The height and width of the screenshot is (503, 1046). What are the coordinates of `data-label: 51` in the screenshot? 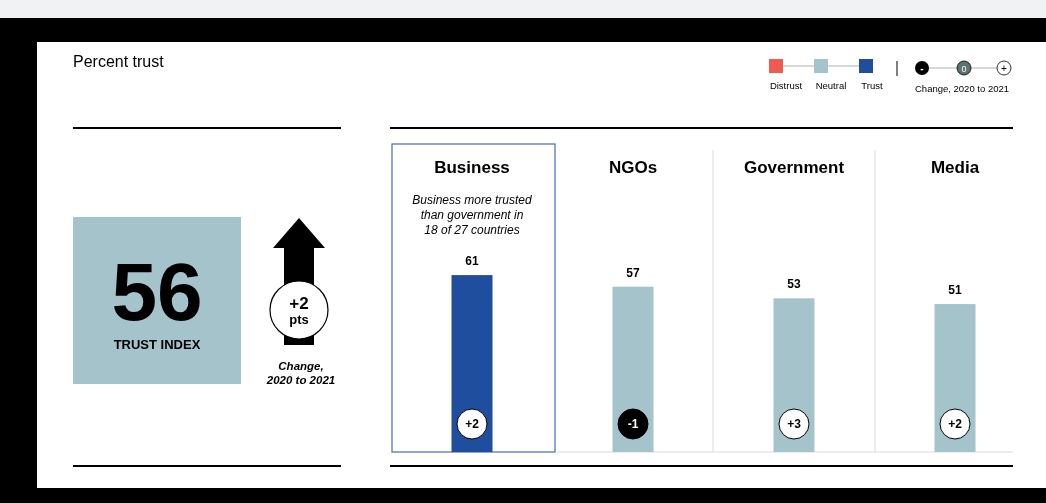 It's located at (955, 290).